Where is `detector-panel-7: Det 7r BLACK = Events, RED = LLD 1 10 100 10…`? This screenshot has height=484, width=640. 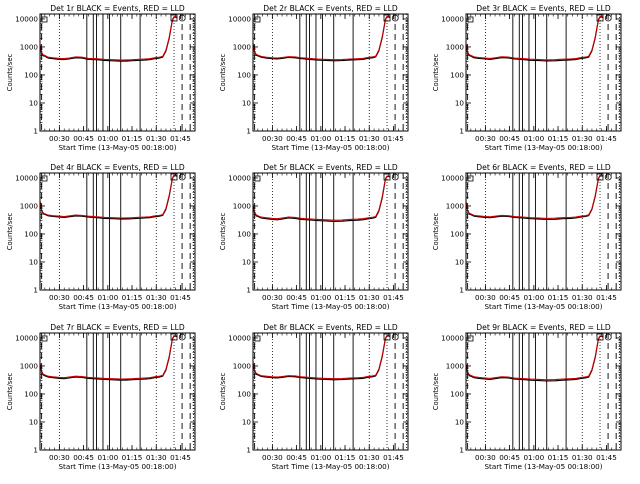
detector-panel-7: Det 7r BLACK = Events, RED = LLD 1 10 100 10… is located at coordinates (101, 397).